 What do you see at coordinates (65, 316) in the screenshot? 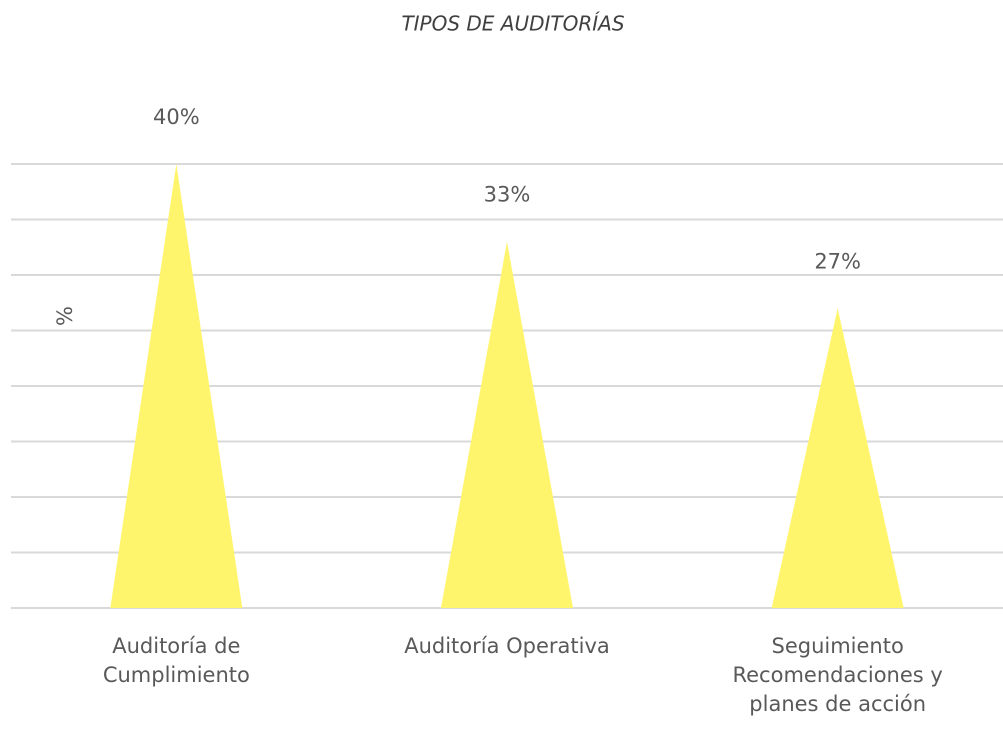
I see `y-axis-label: %` at bounding box center [65, 316].